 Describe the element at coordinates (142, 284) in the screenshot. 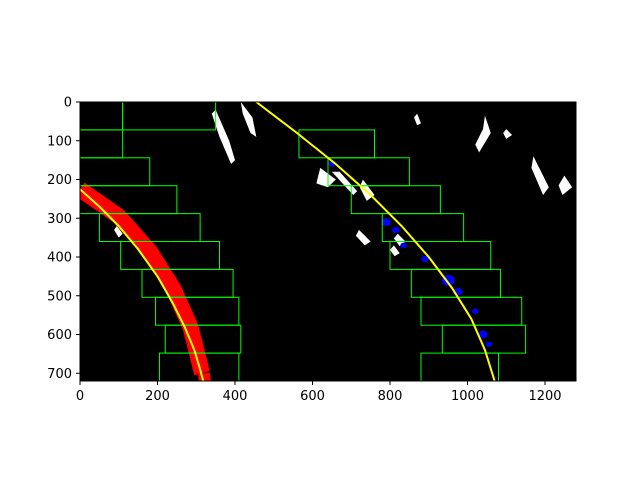

I see `left-fit-line` at that location.